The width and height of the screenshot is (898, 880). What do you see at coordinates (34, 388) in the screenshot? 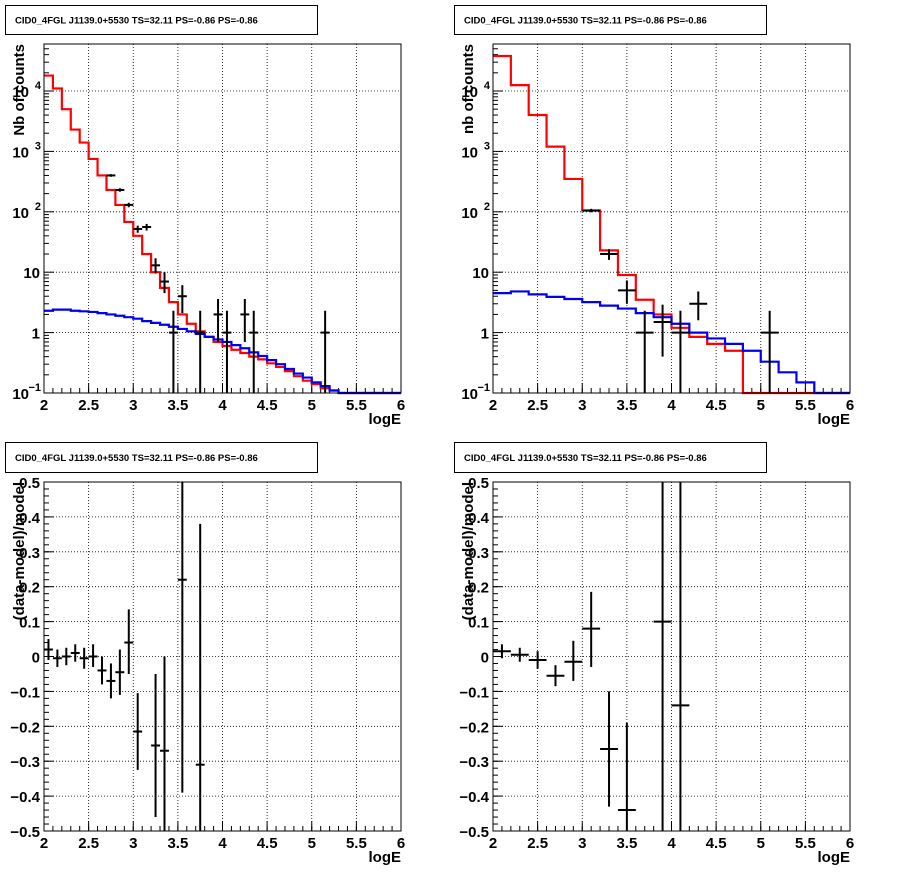
I see `y-tick-exponent: −1` at bounding box center [34, 388].